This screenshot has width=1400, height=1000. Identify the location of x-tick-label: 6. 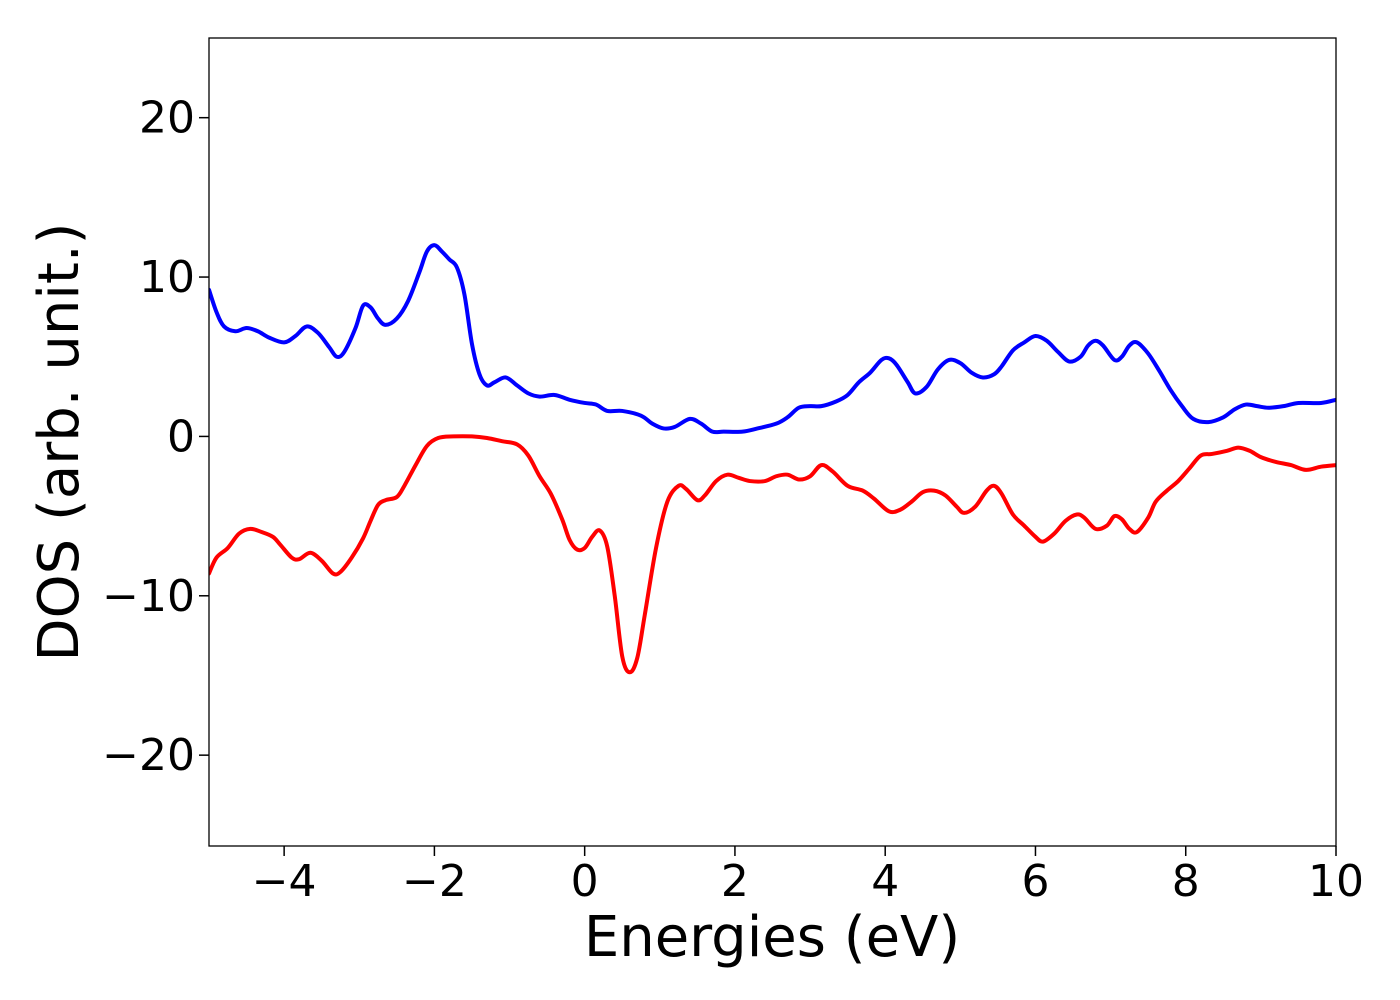
(1035, 881).